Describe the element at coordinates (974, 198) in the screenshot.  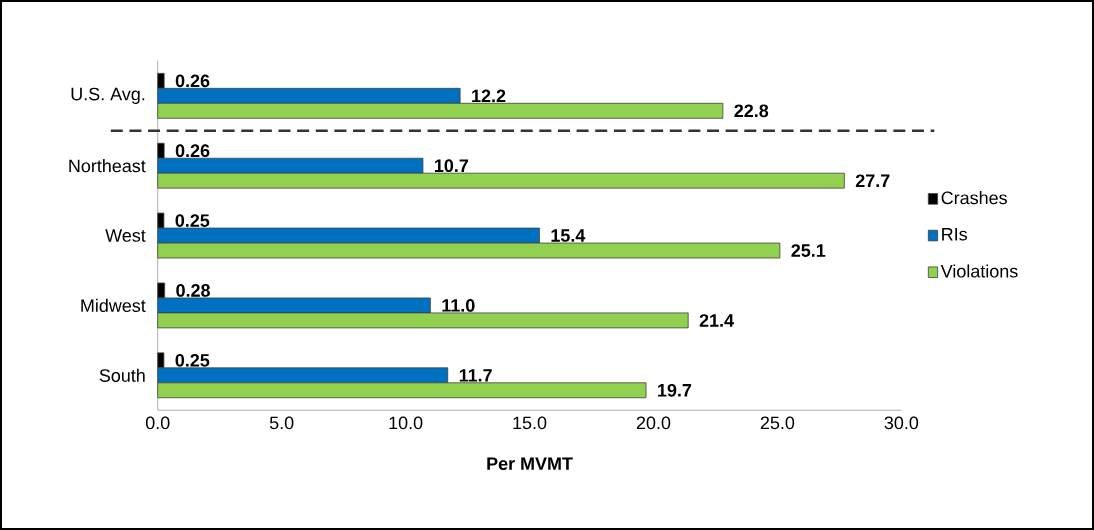
I see `legend-label: Crashes` at that location.